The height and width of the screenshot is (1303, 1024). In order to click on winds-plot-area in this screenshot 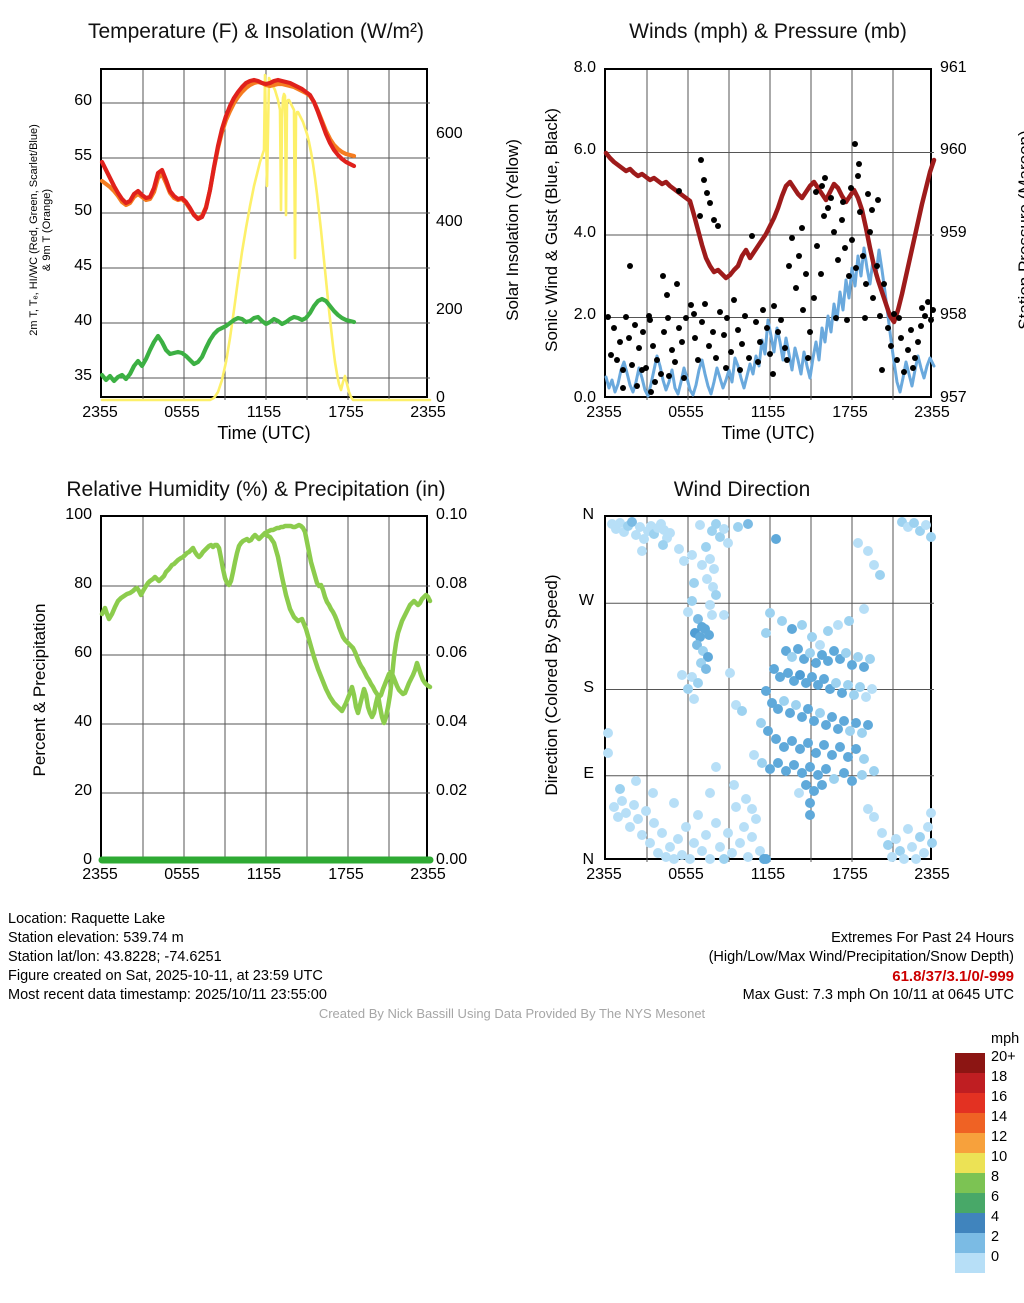, I will do `click(770, 234)`.